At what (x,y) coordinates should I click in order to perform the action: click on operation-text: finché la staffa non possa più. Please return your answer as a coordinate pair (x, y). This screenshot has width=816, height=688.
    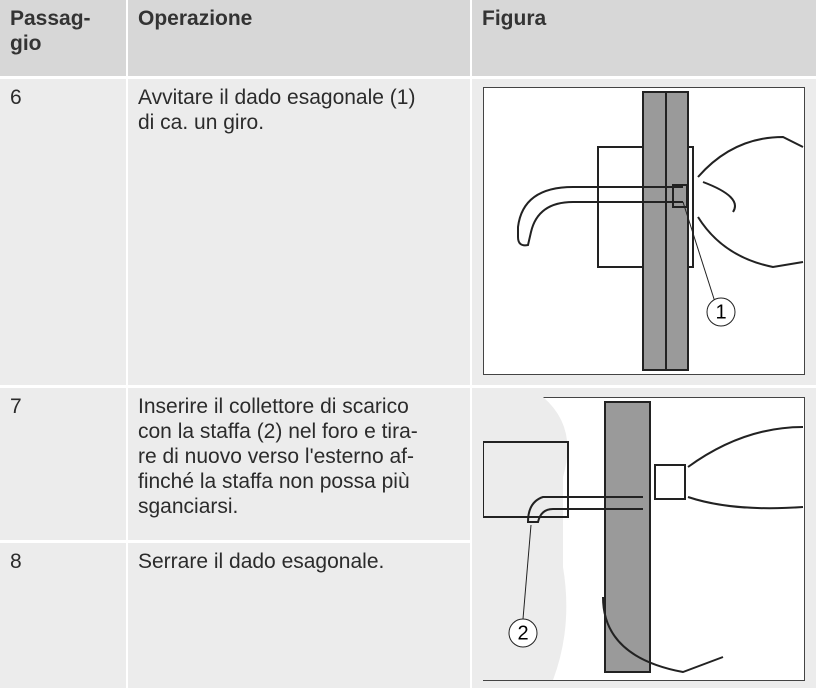
    Looking at the image, I should click on (274, 481).